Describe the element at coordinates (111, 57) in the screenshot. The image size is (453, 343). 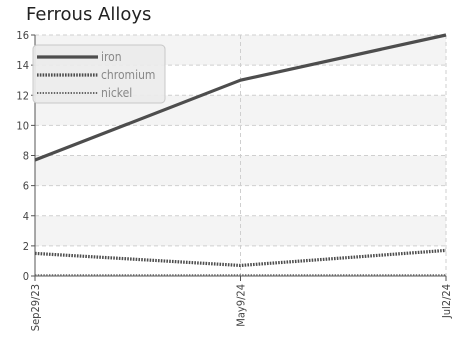
I see `legend-label-iron: iron` at that location.